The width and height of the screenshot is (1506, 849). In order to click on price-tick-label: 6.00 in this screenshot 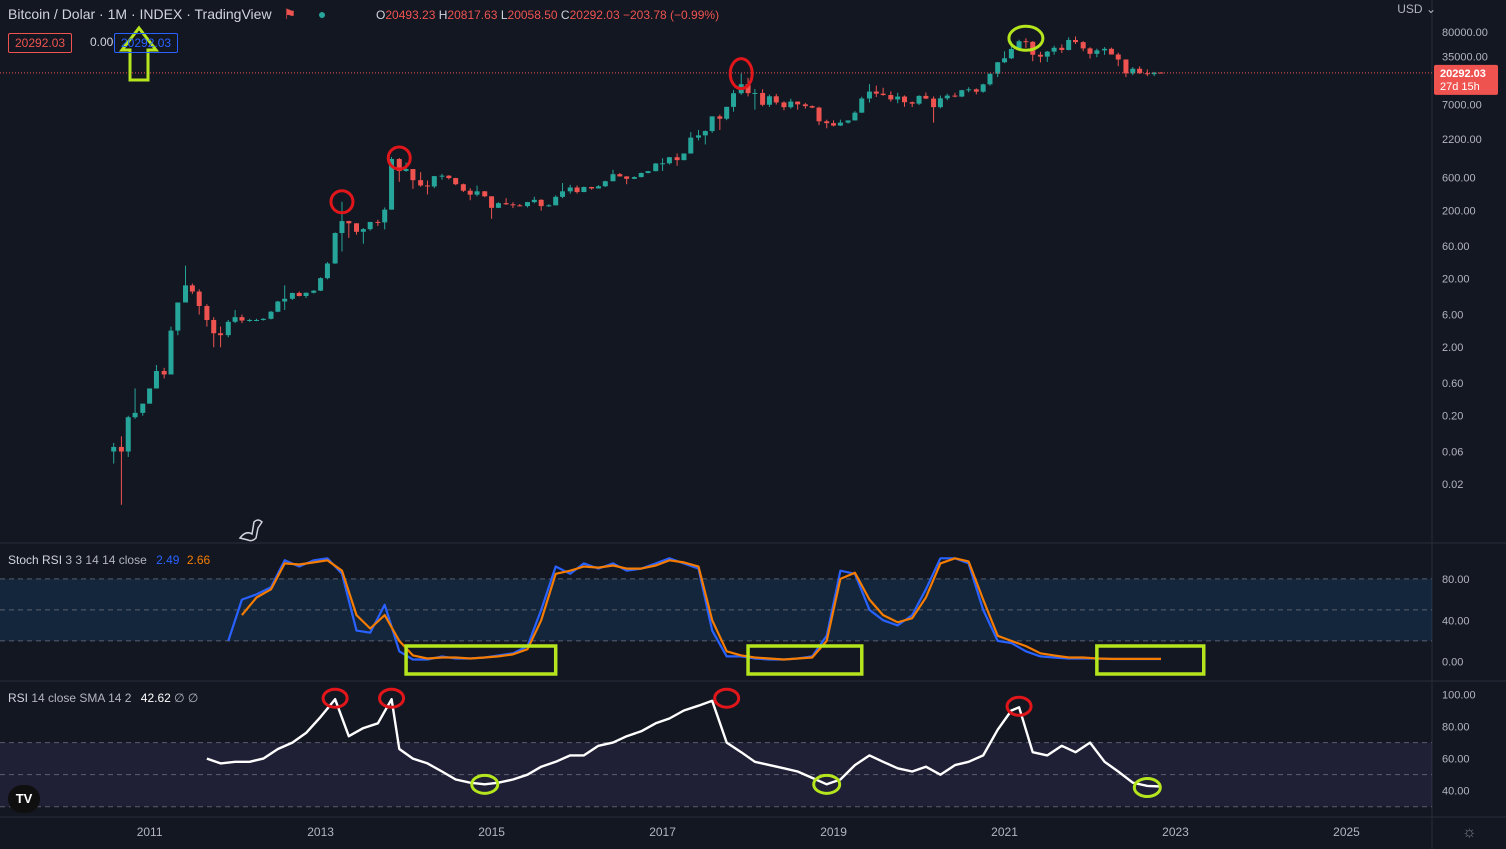, I will do `click(1452, 316)`.